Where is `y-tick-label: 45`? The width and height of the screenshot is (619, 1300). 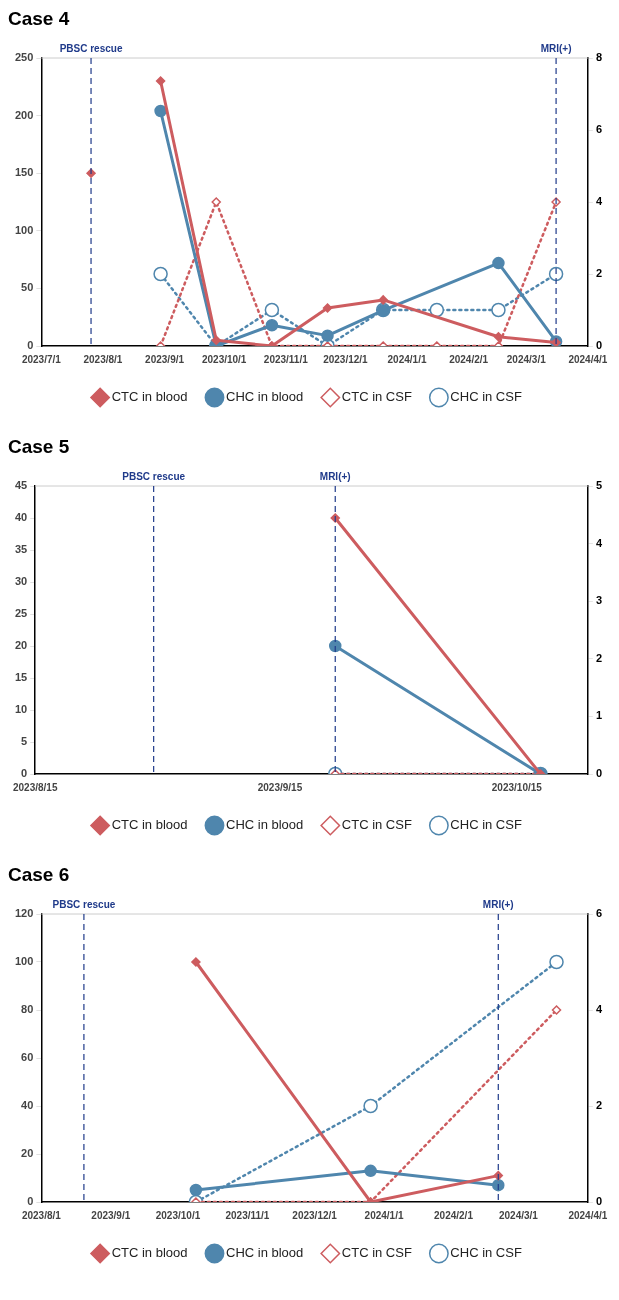 y-tick-label: 45 is located at coordinates (21, 485).